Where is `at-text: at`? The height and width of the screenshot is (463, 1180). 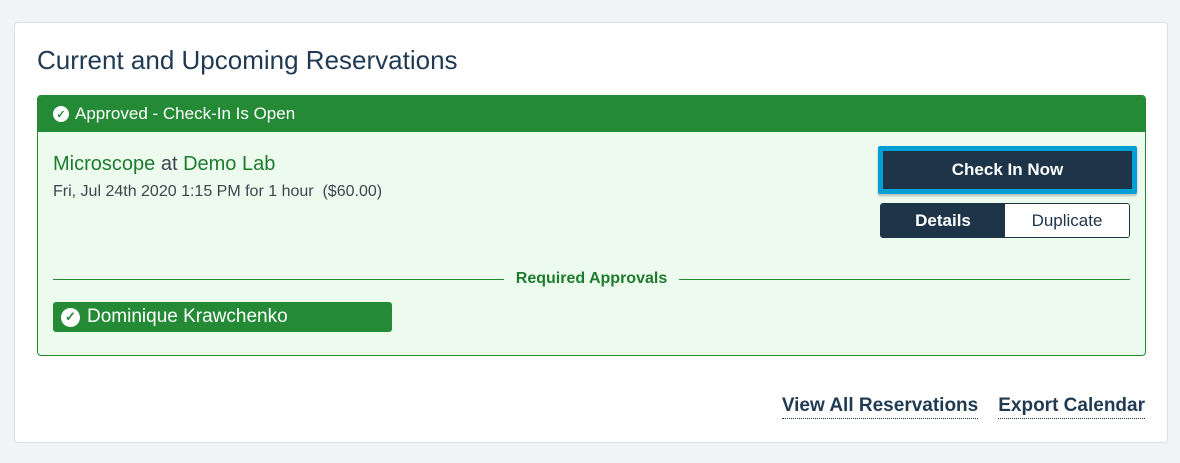
at-text: at is located at coordinates (169, 164).